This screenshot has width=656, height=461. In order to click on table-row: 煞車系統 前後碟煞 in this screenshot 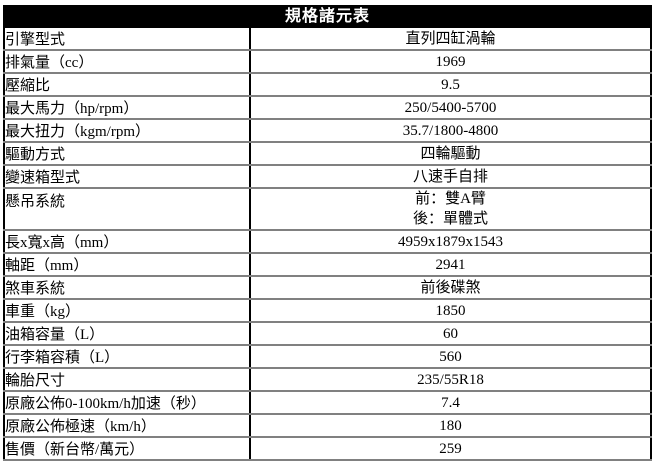, I will do `click(327, 288)`.